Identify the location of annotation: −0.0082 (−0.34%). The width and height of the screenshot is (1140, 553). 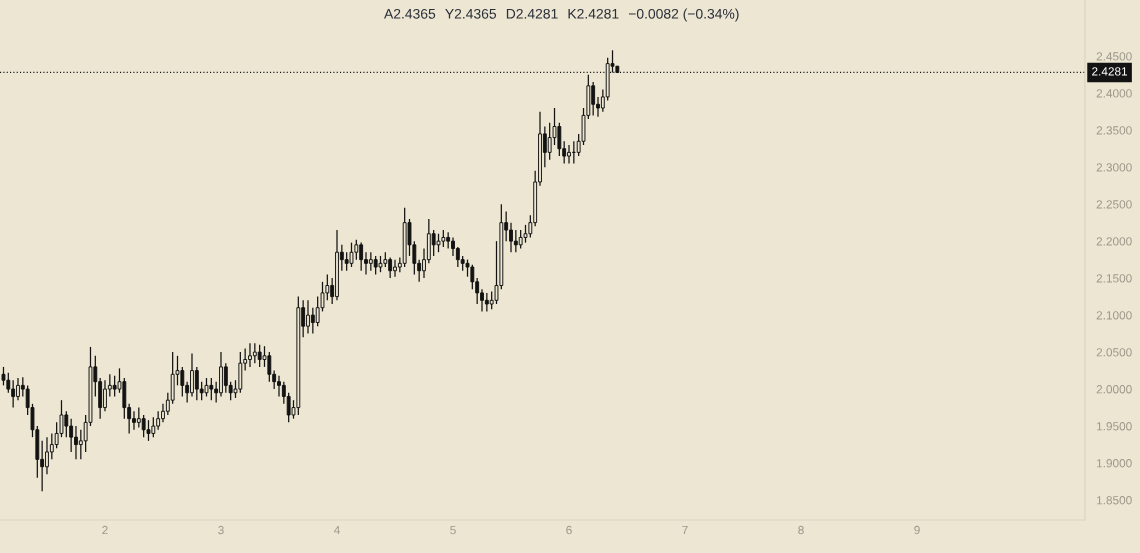
(683, 15).